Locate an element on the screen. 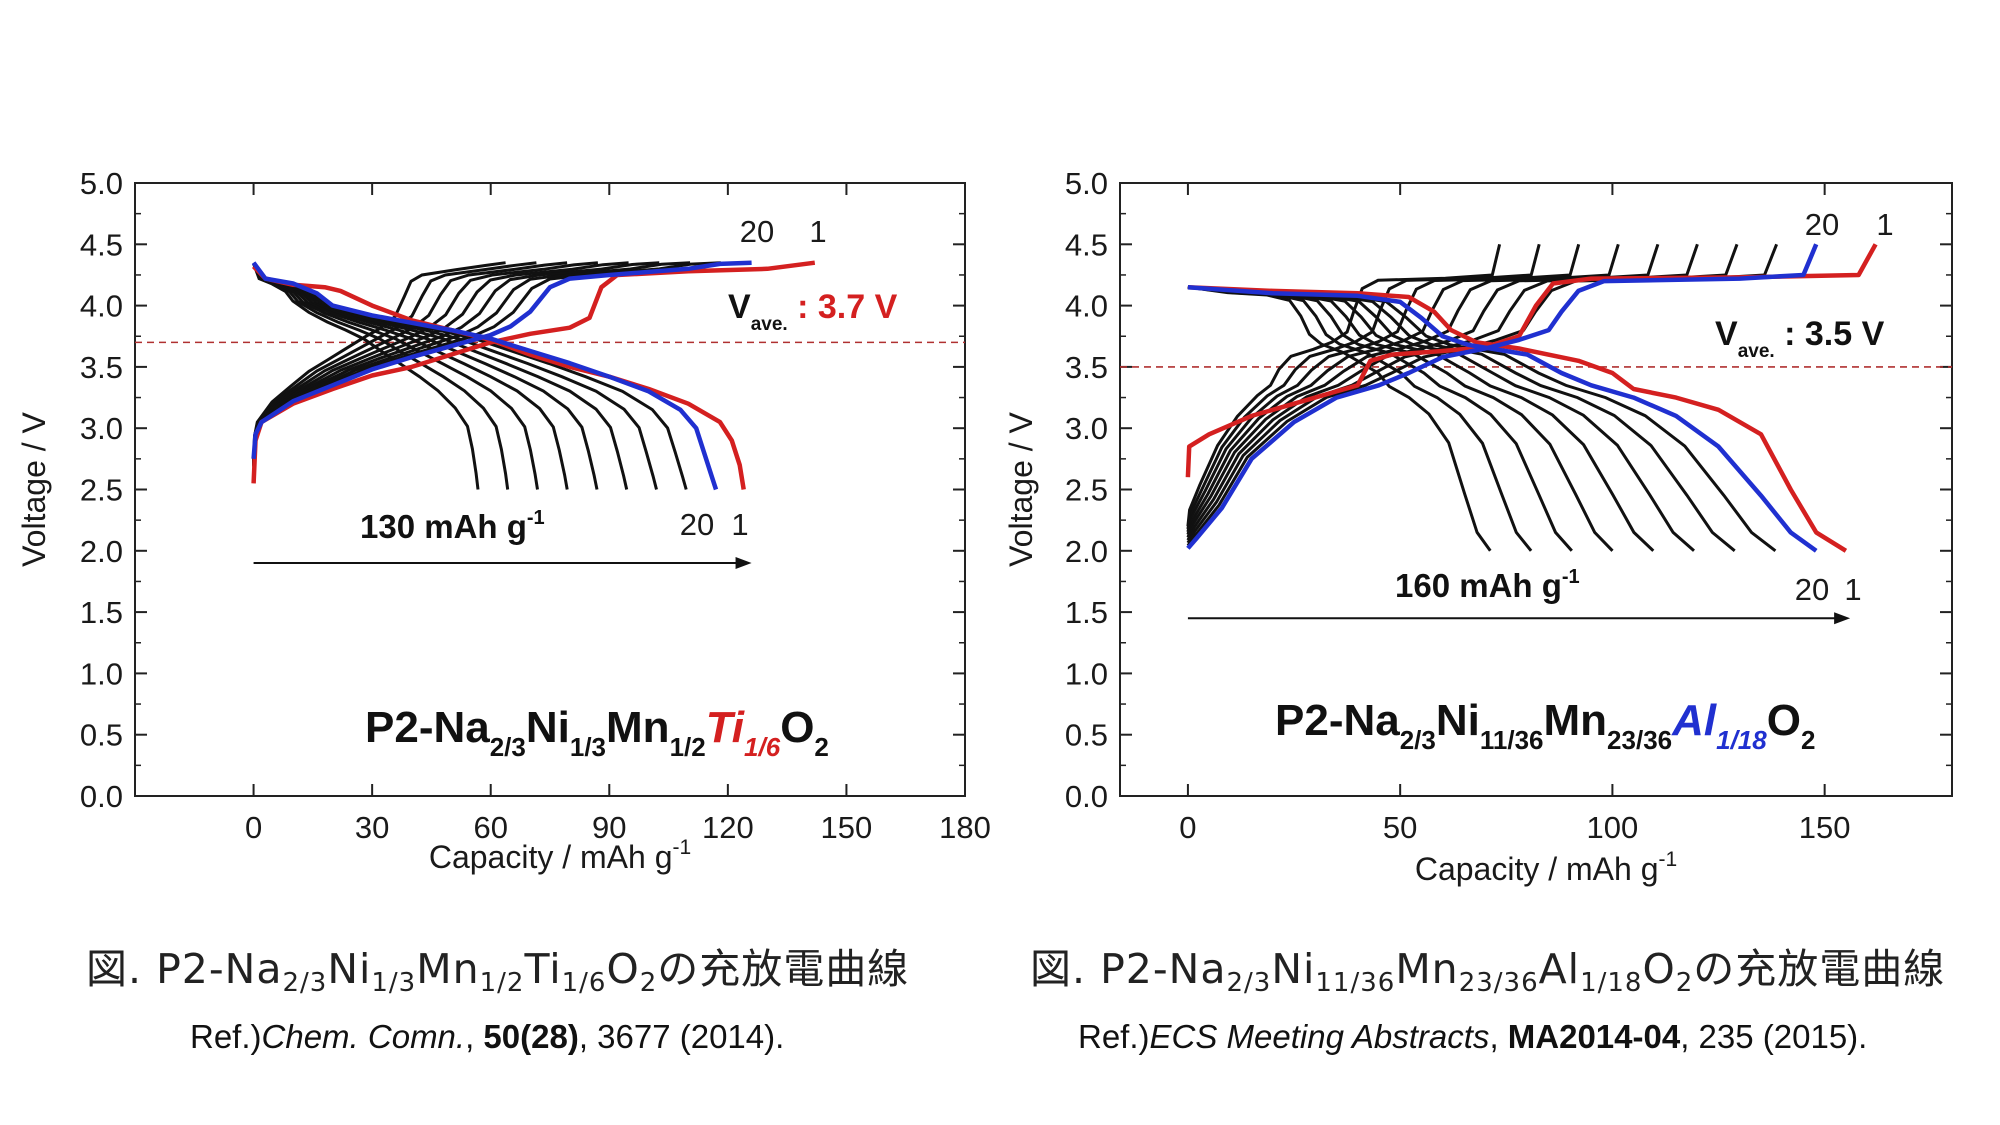 The image size is (2000, 1125). capacity-label: 130 mAh g-1 is located at coordinates (452, 526).